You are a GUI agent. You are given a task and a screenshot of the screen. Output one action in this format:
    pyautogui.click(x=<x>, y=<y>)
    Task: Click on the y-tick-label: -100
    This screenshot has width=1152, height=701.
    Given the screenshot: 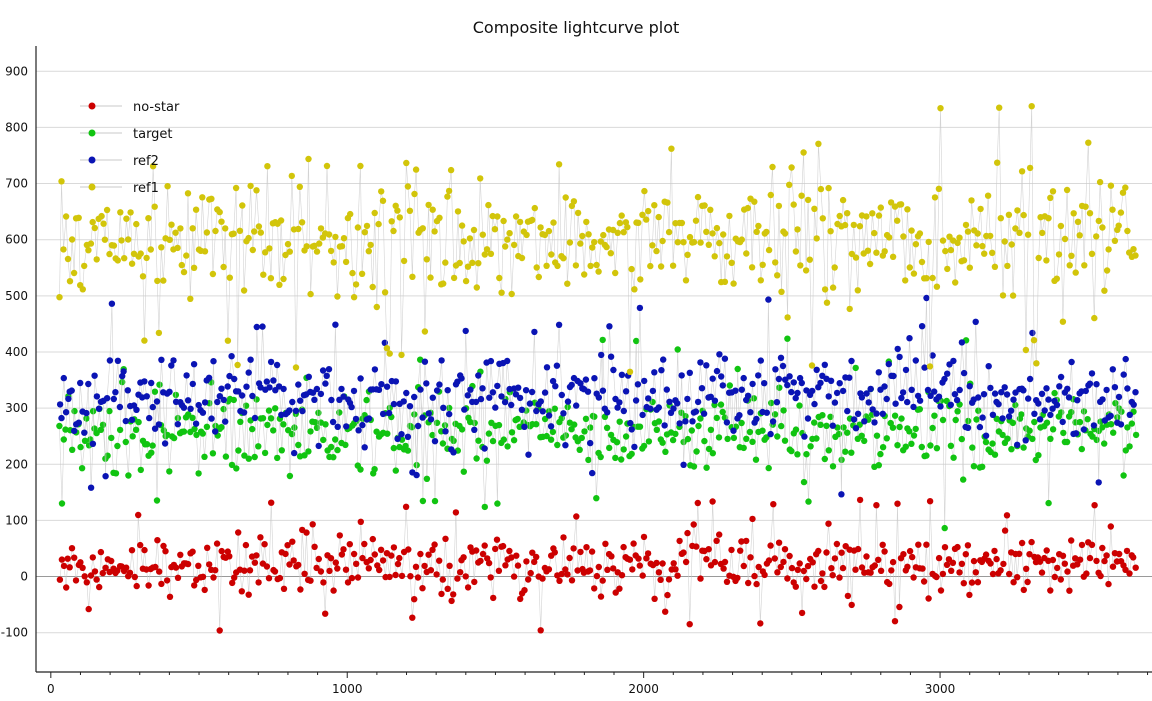 What is the action you would take?
    pyautogui.click(x=14, y=633)
    